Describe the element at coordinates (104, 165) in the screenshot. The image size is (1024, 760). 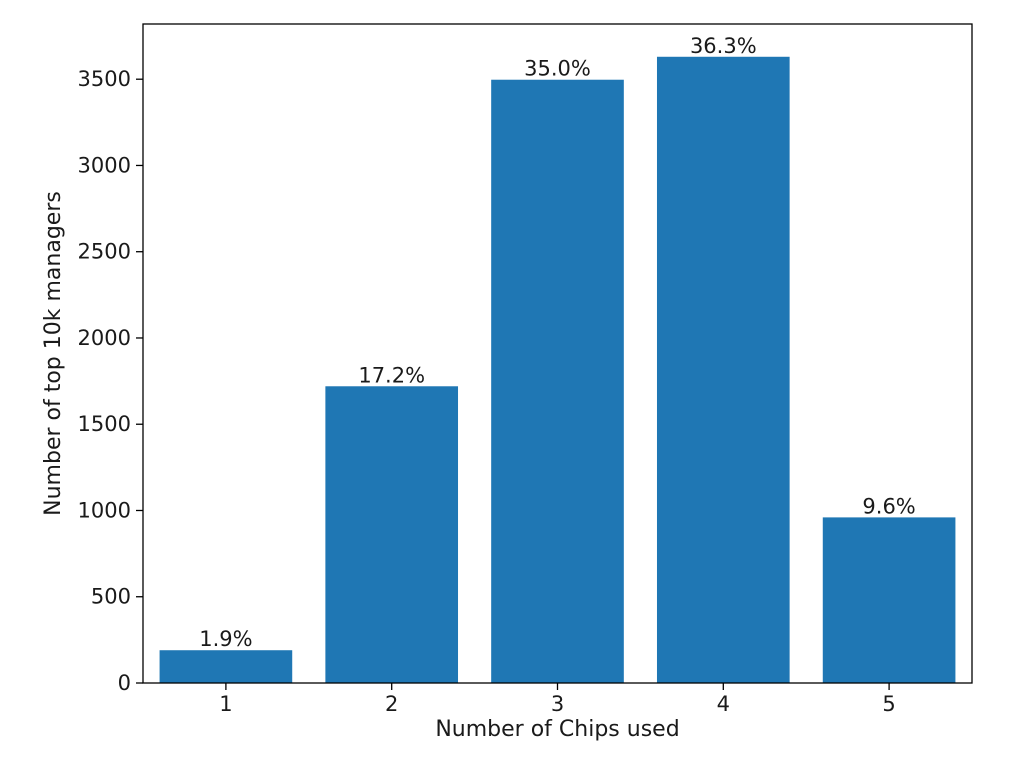
I see `y-tick-label-3000: 3000` at that location.